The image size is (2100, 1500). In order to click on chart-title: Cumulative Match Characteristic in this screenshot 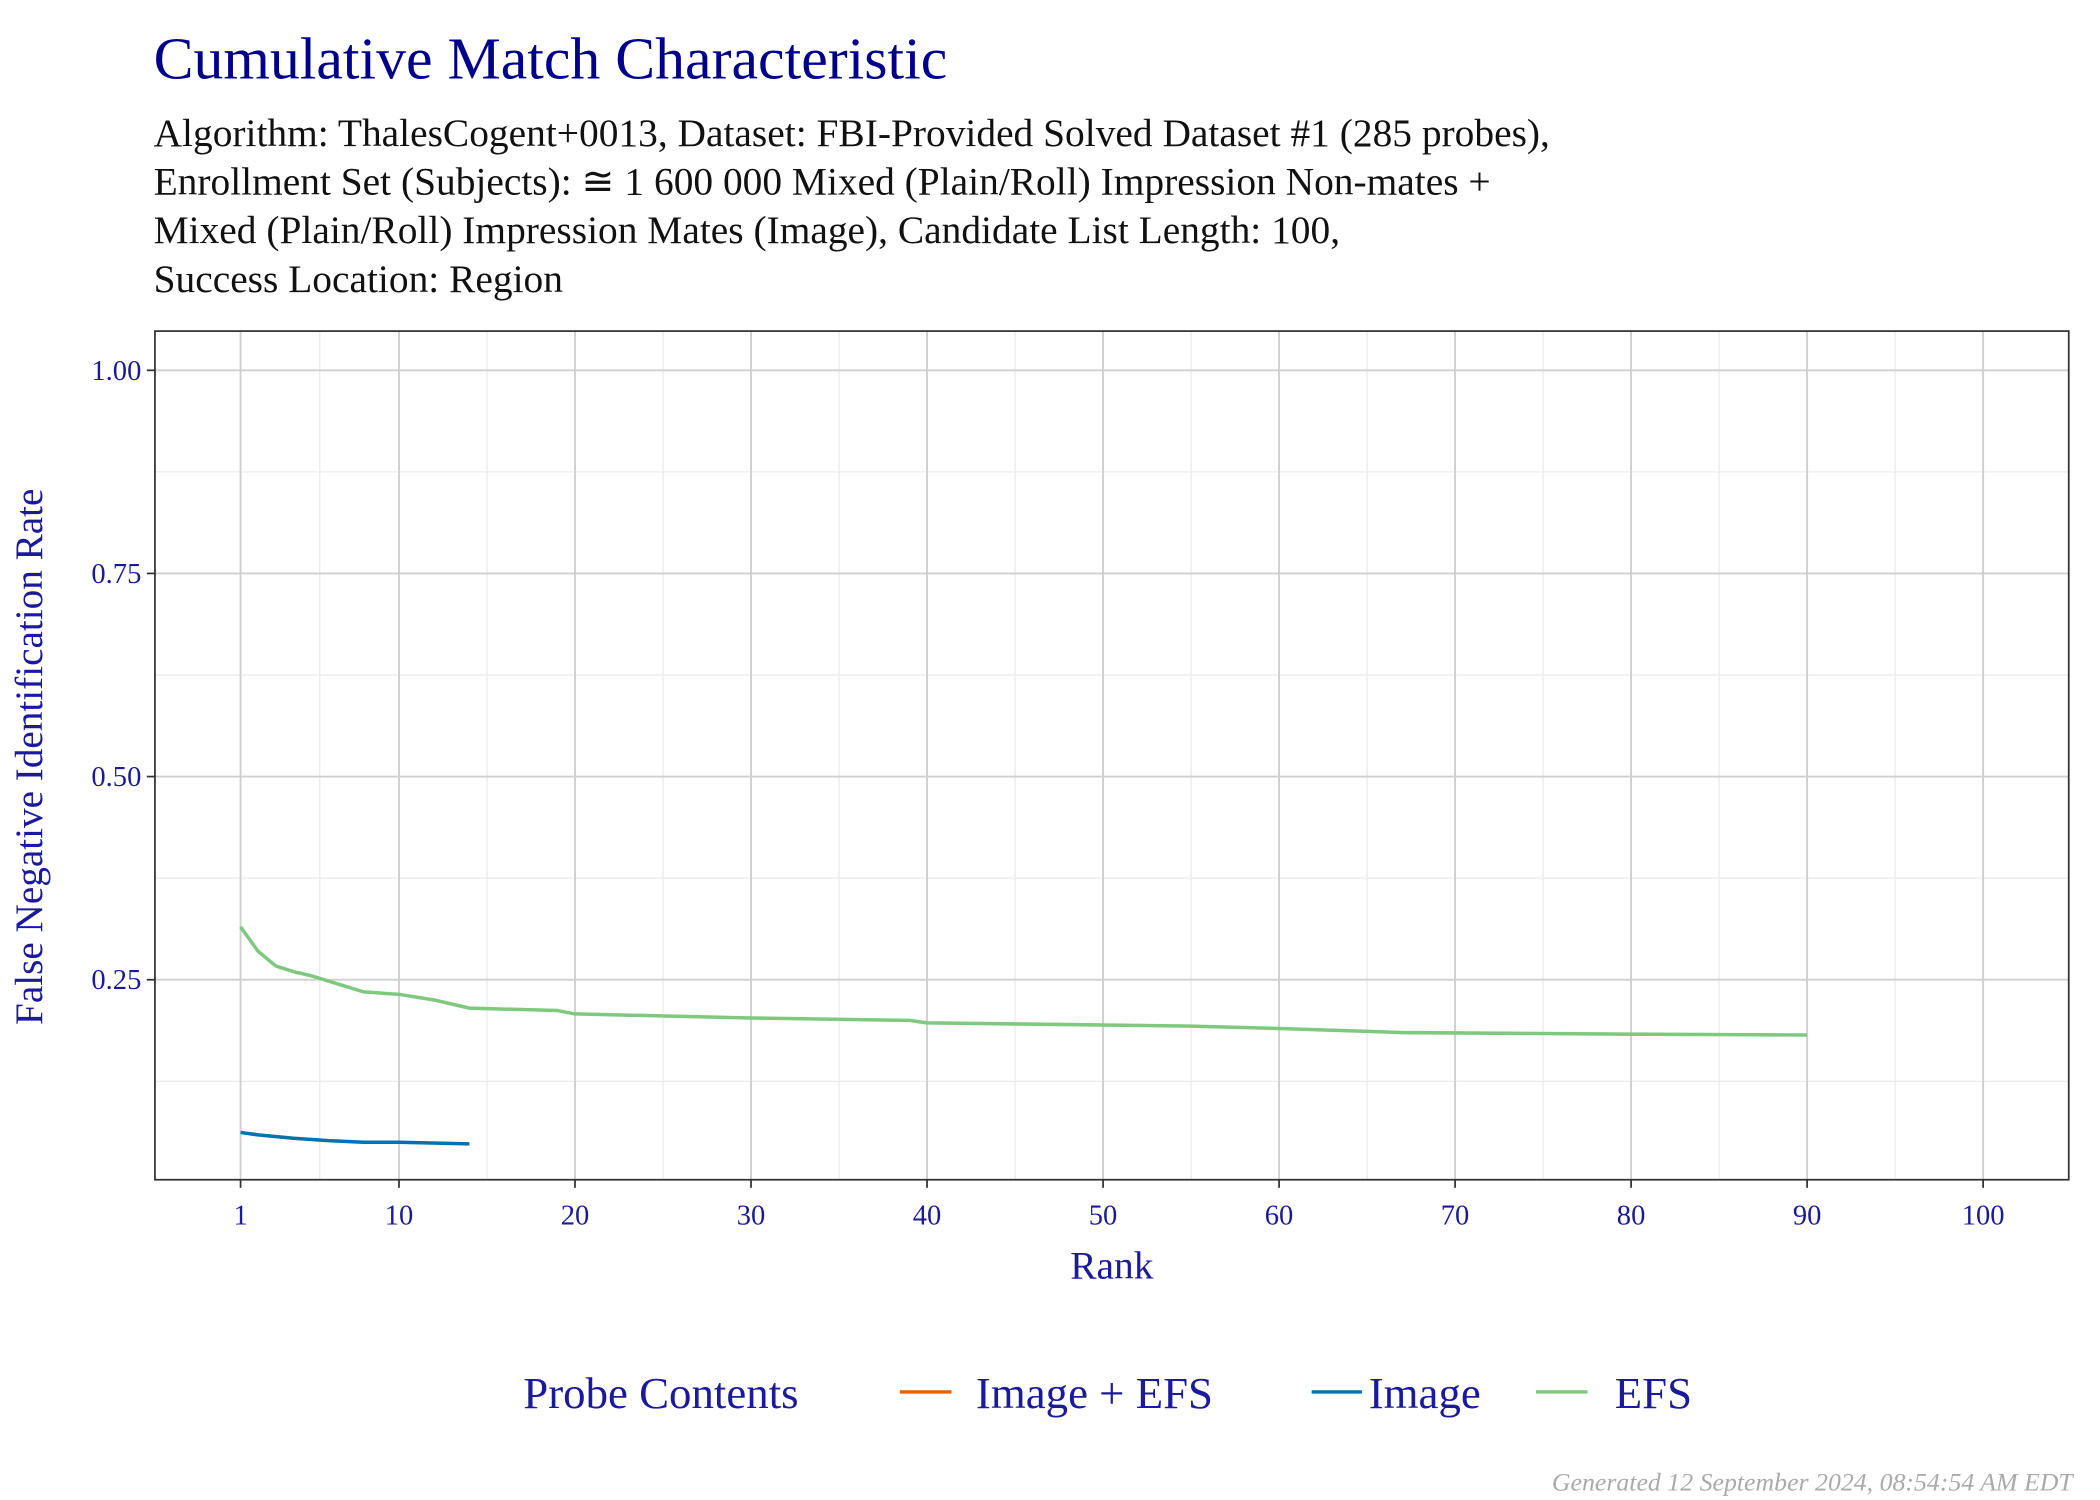, I will do `click(551, 59)`.